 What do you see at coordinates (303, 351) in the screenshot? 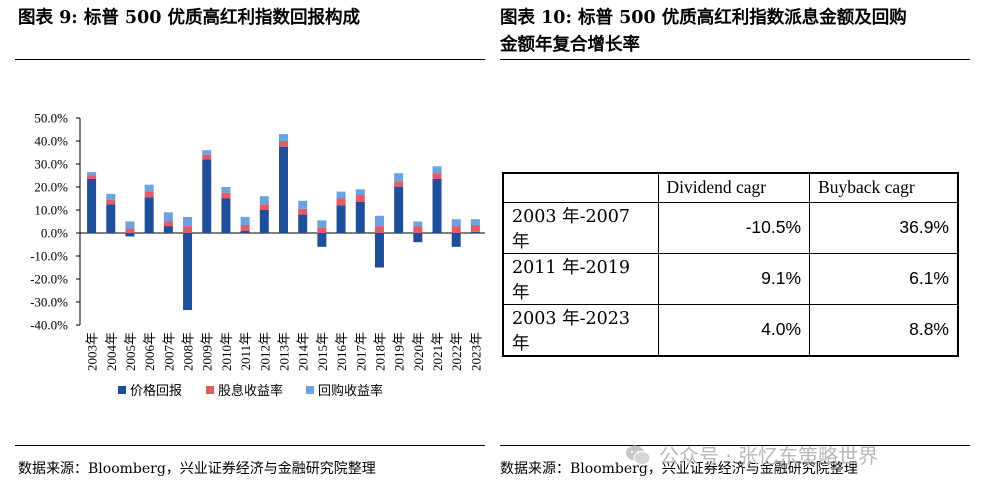
I see `x-tick-label: 2014年` at bounding box center [303, 351].